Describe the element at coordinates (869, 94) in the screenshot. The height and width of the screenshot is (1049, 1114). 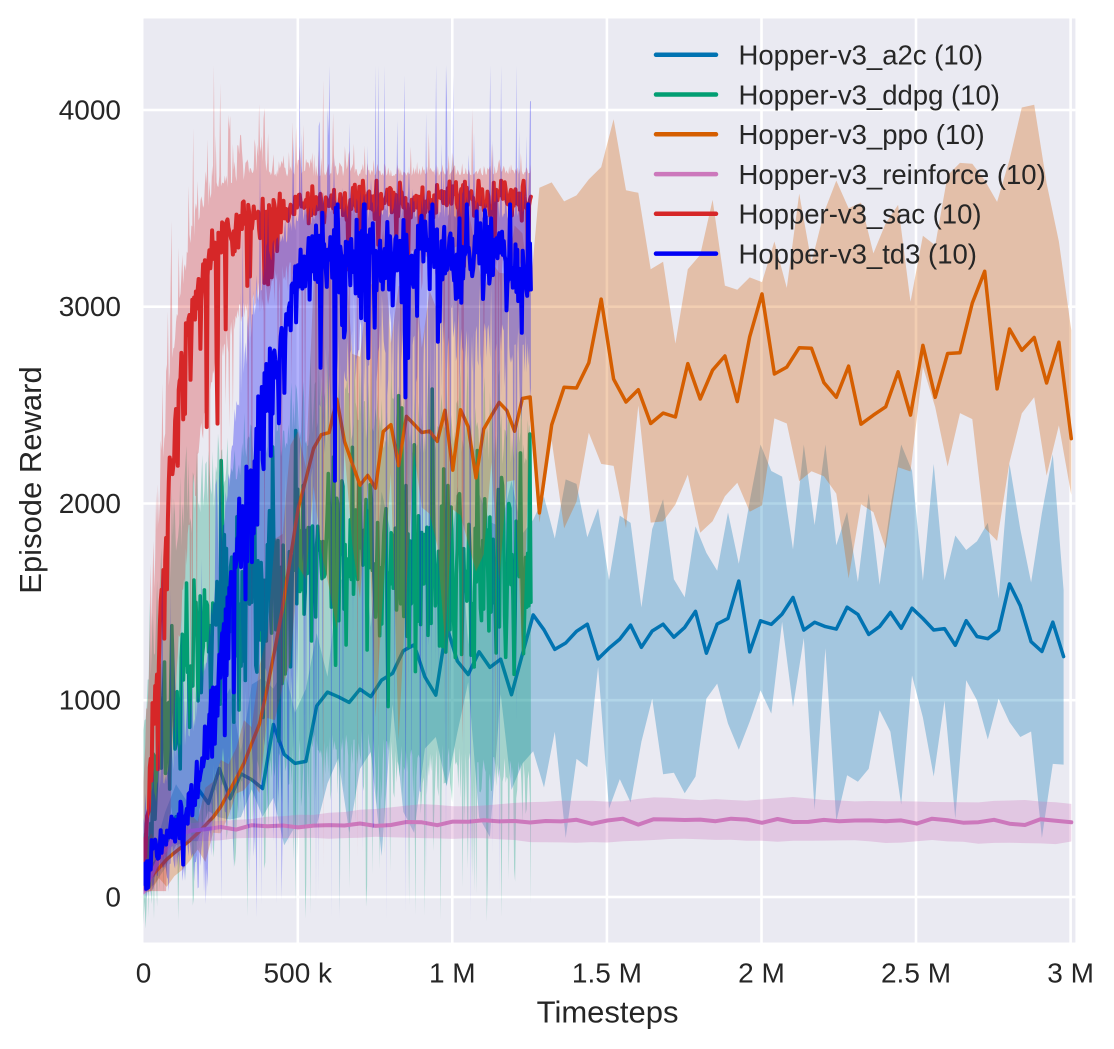
I see `svg-text: Hopper-v3_ddpg (10)` at that location.